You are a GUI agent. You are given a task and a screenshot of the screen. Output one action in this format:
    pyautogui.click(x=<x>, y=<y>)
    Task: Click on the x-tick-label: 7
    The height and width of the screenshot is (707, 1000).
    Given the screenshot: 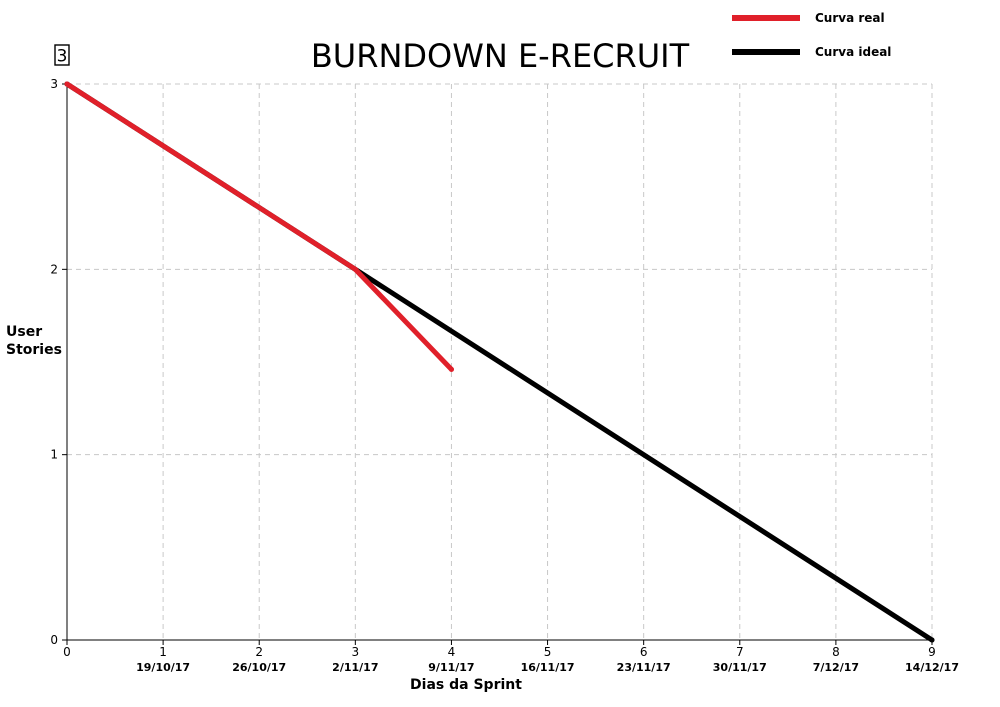 What is the action you would take?
    pyautogui.click(x=740, y=652)
    